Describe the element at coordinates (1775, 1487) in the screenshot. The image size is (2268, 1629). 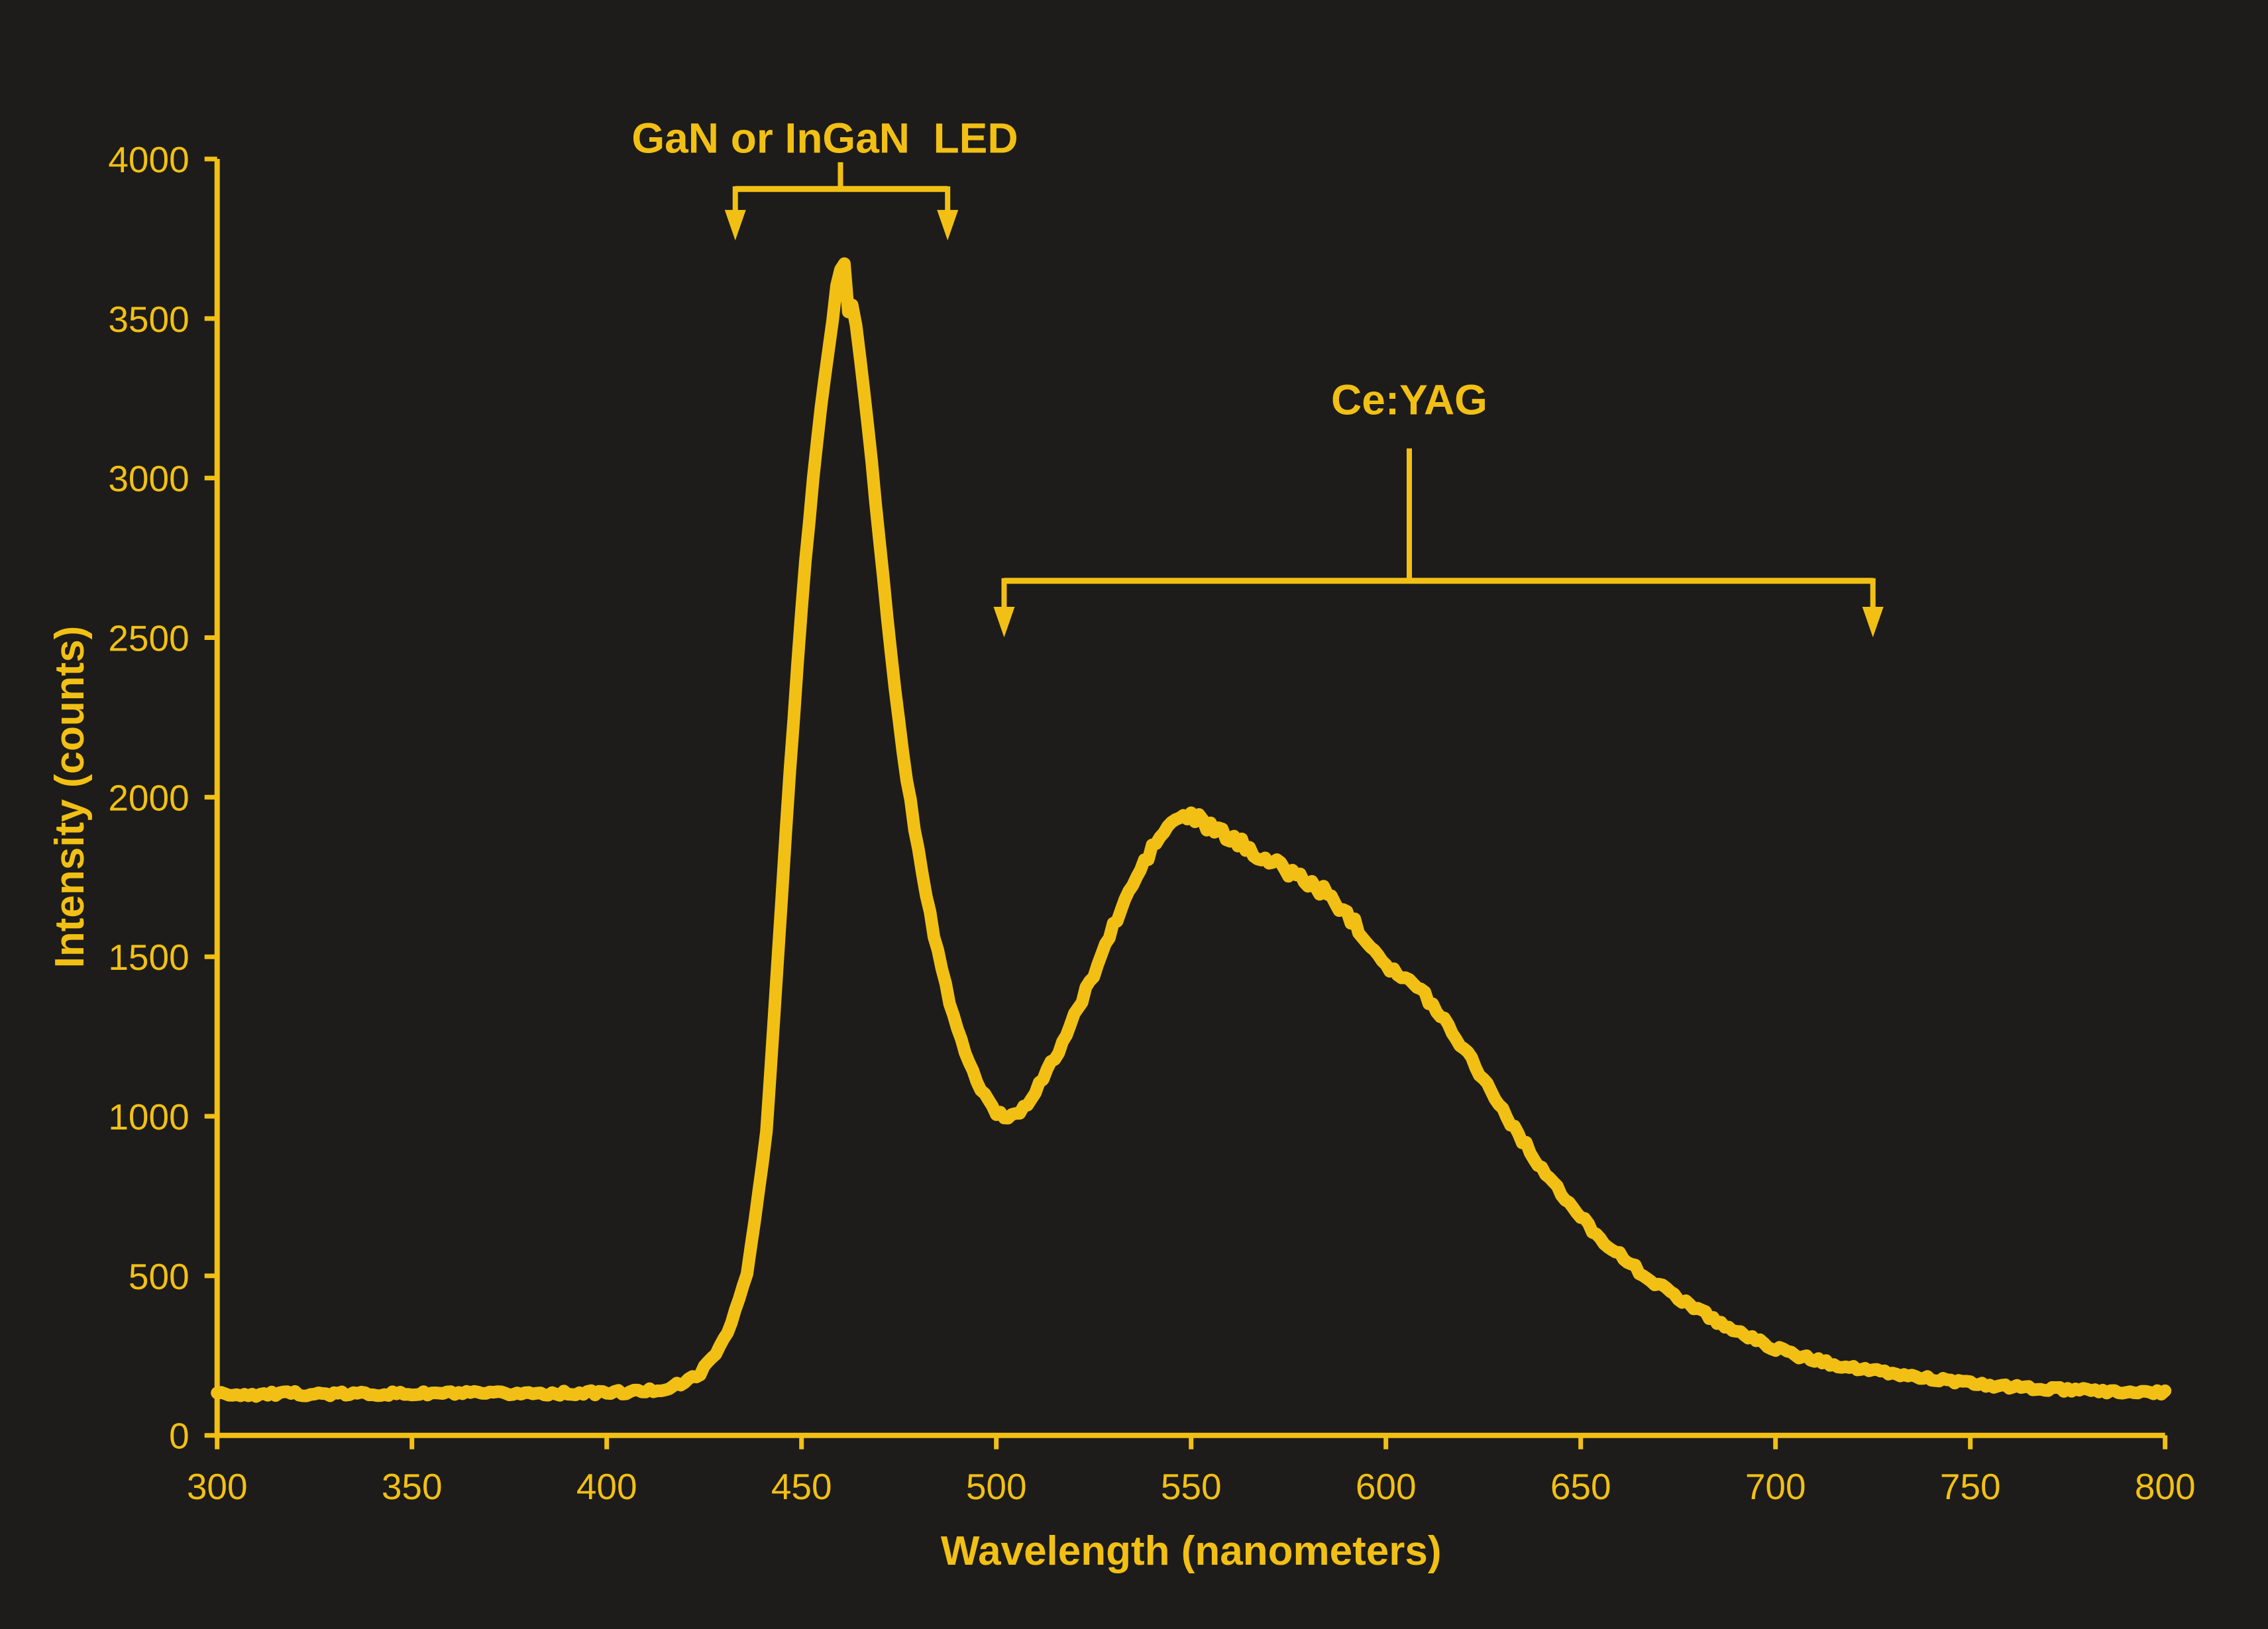
I see `x-tick-label: 700` at that location.